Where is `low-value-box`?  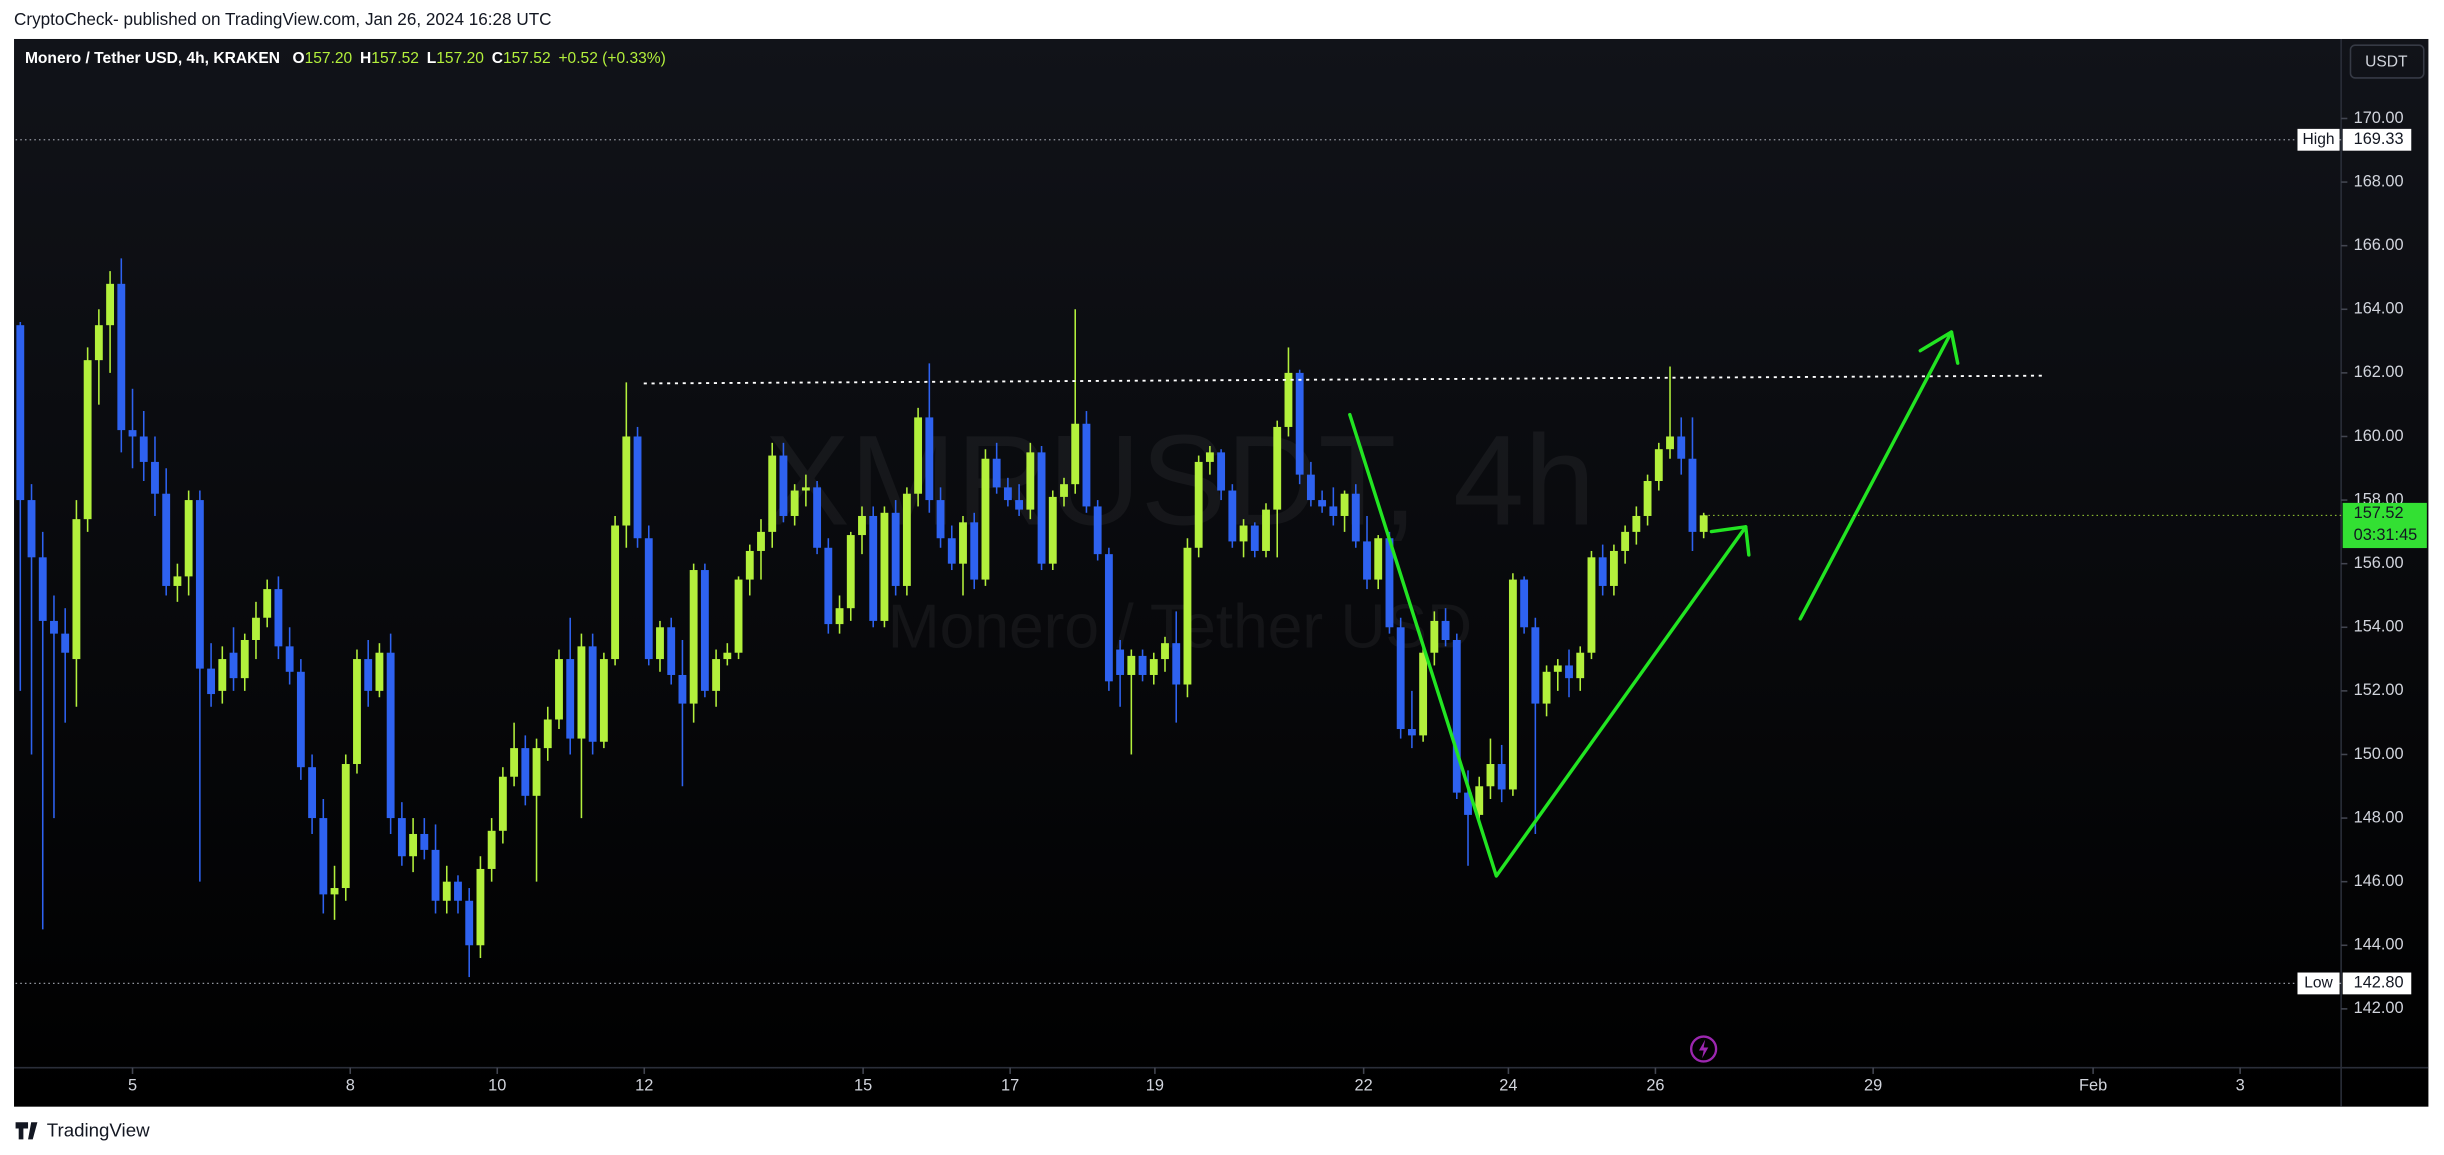 low-value-box is located at coordinates (2377, 983).